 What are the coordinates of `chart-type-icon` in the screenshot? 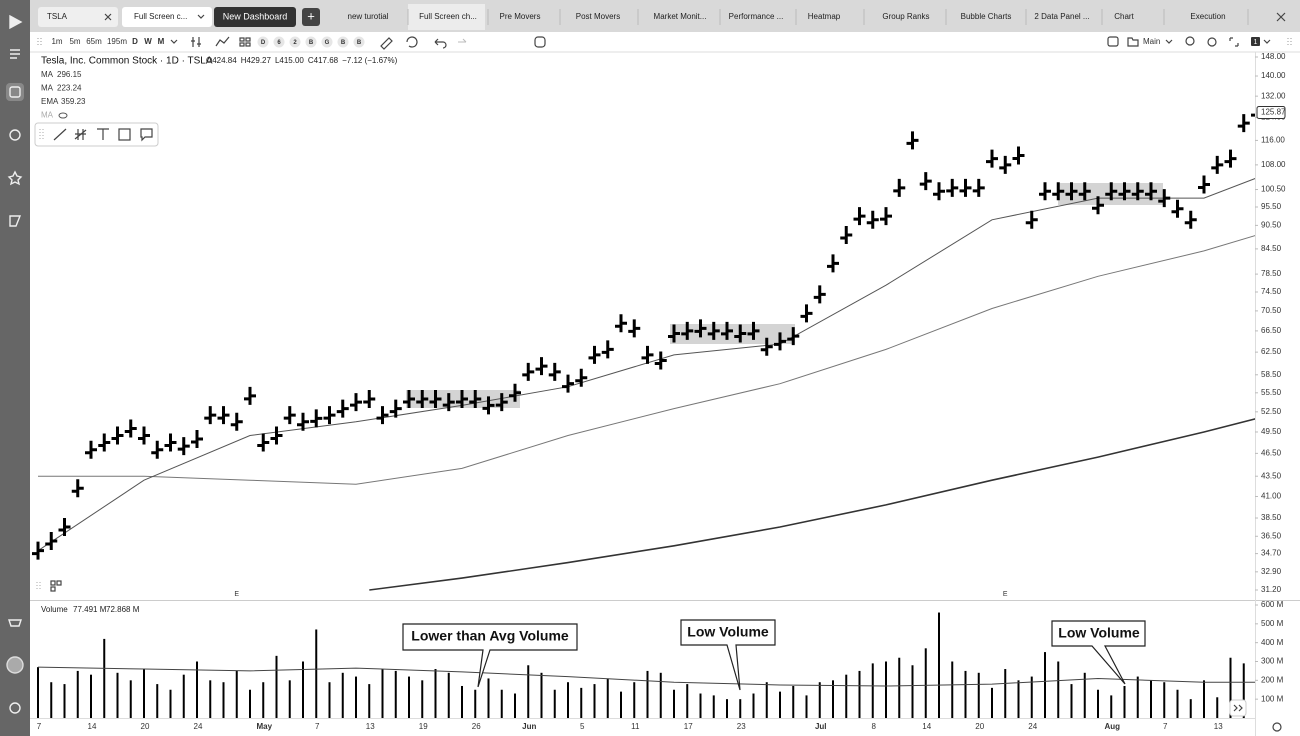 It's located at (222, 41).